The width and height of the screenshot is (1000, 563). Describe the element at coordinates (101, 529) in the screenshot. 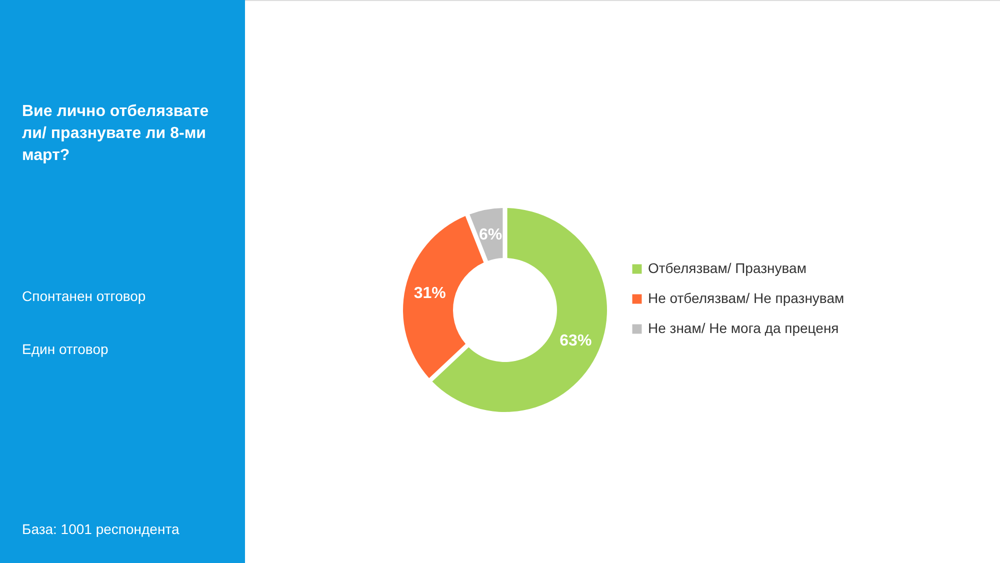

I see `text: База: 1001 респондента` at that location.